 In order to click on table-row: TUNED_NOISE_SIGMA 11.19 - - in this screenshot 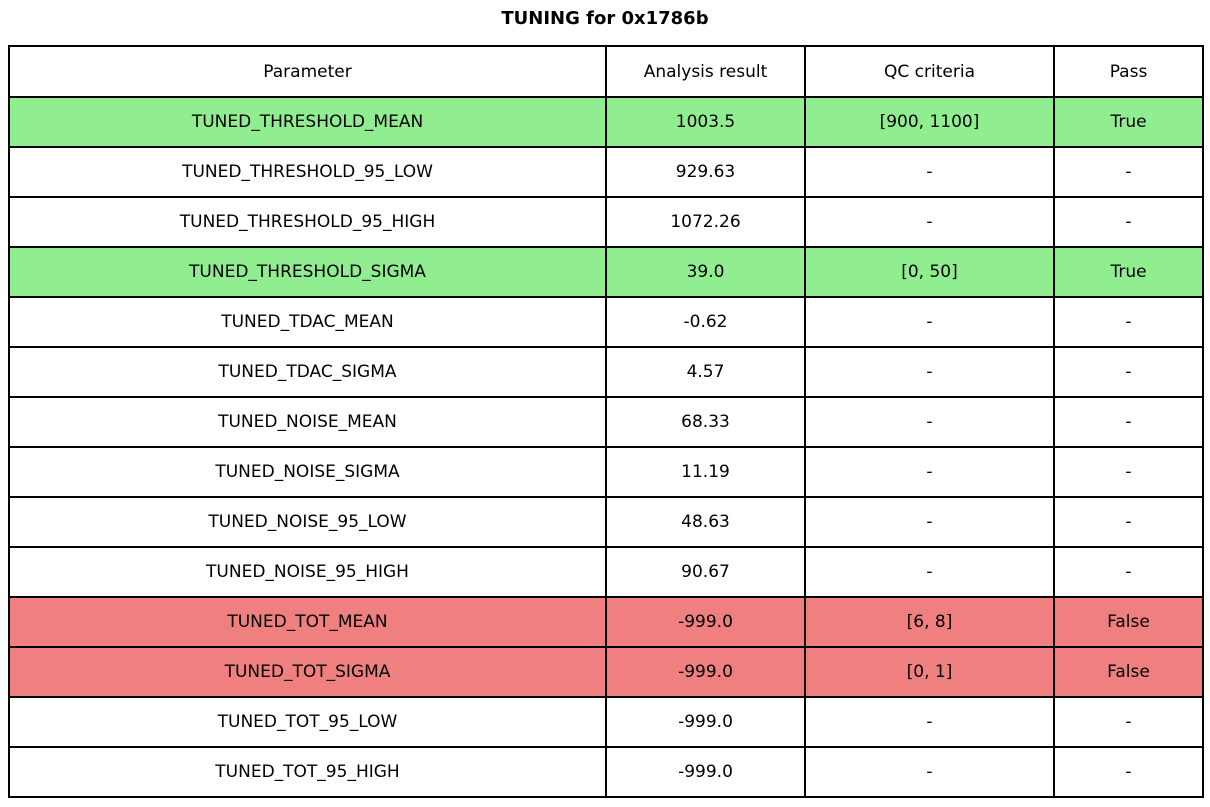, I will do `click(606, 472)`.